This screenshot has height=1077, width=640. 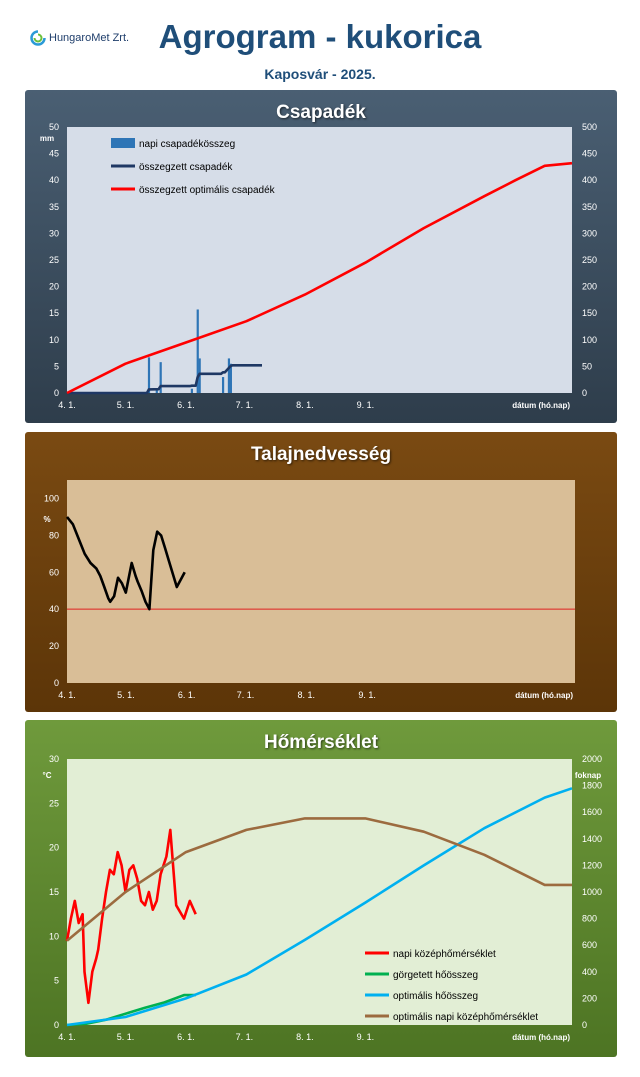 I want to click on y2-tick-label: 100, so click(x=589, y=340).